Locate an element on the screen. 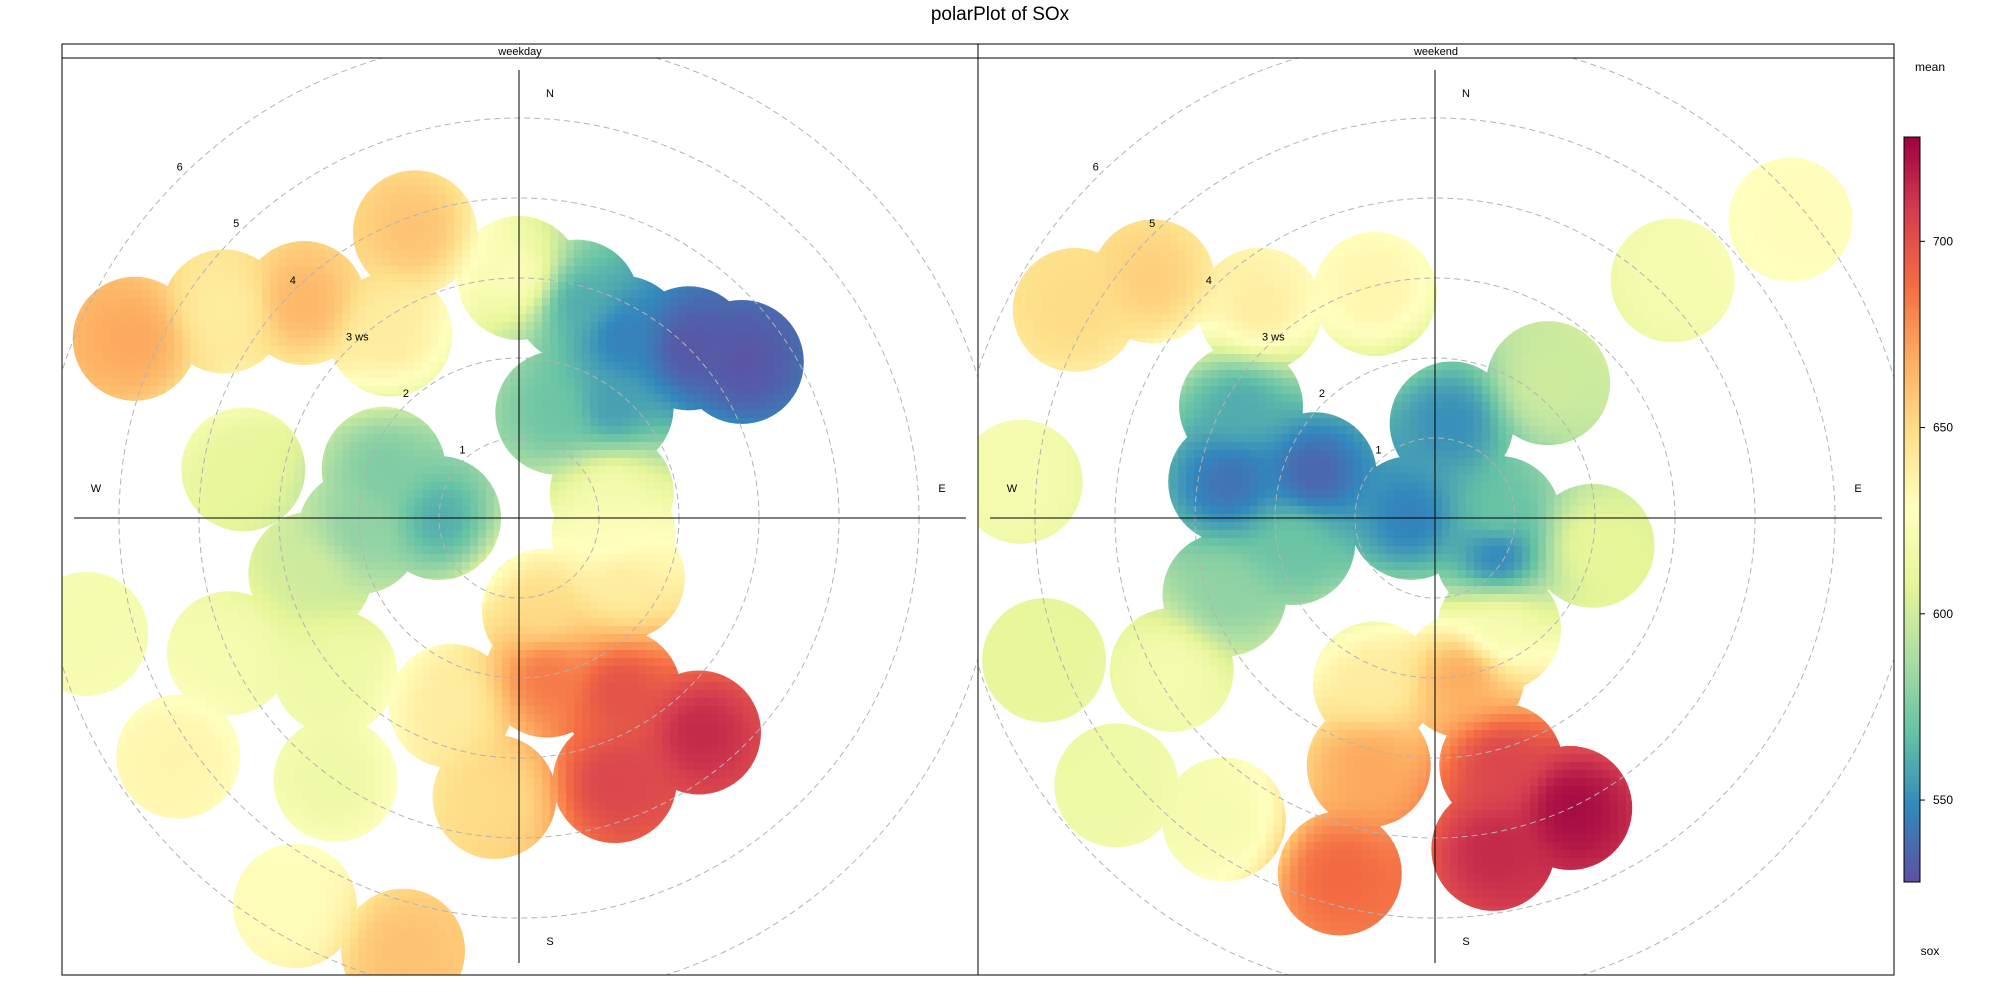 Image resolution: width=2000 pixels, height=1000 pixels. colorbar-variable: sox is located at coordinates (1930, 951).